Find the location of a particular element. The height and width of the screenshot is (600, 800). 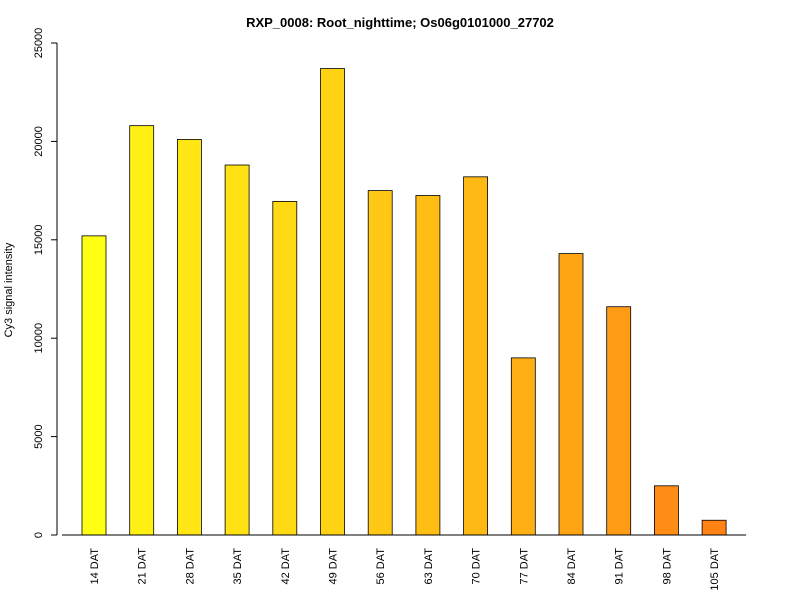

y-tick-label: 20000 is located at coordinates (39, 141).